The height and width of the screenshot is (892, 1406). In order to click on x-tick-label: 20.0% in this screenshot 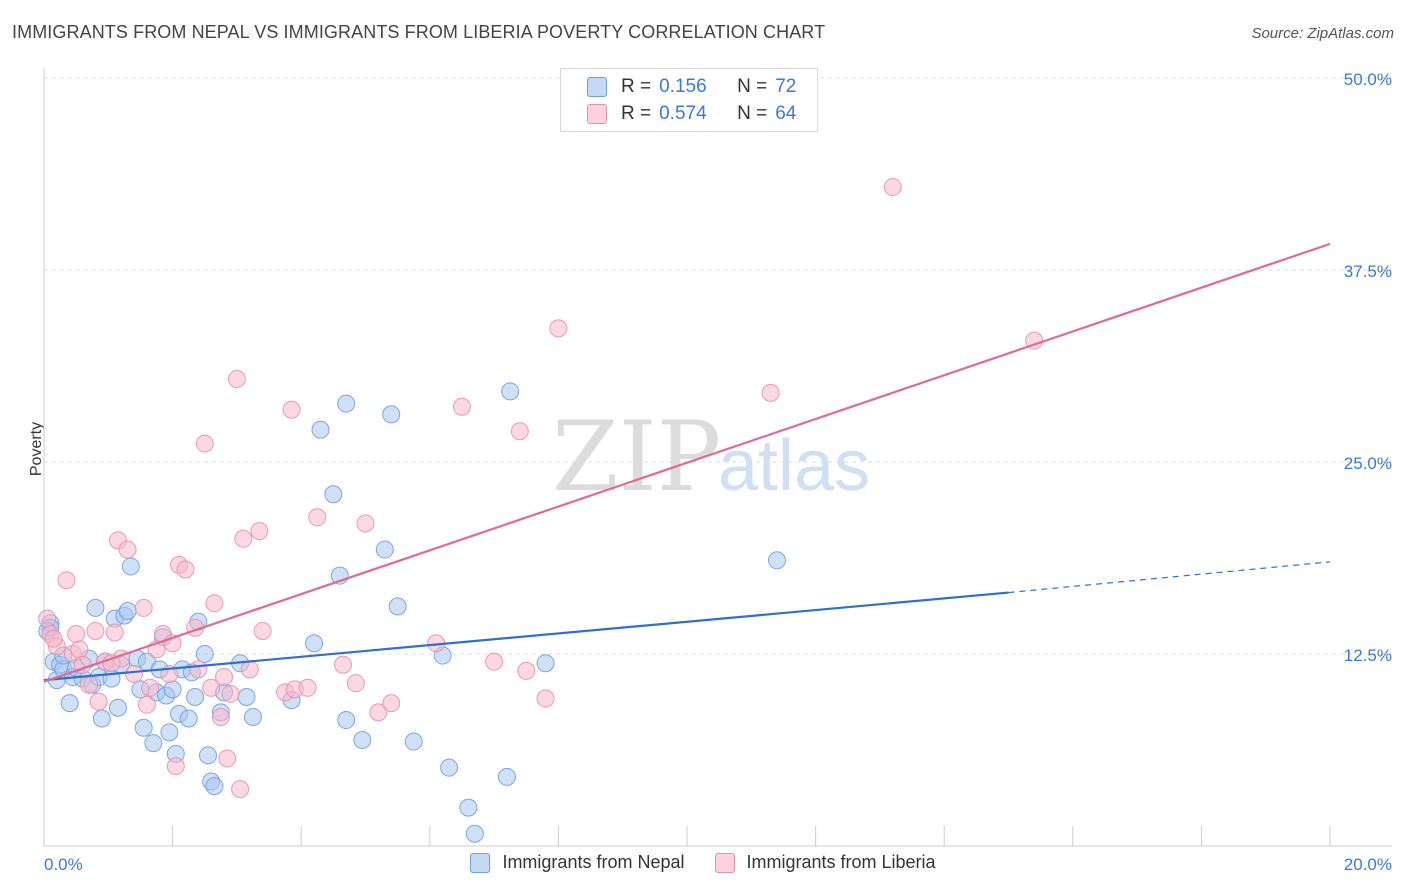, I will do `click(1368, 864)`.